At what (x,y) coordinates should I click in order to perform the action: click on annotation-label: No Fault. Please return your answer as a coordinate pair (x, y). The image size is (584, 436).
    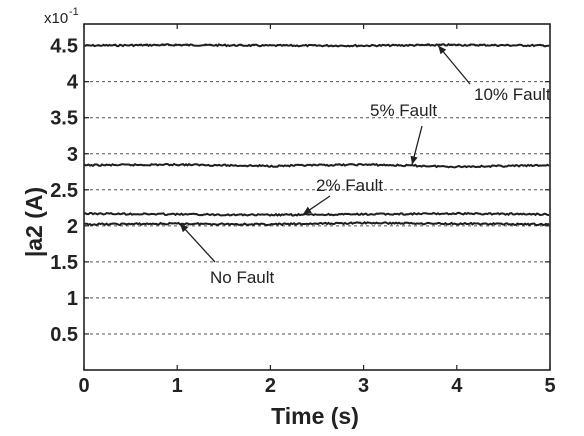
    Looking at the image, I should click on (242, 277).